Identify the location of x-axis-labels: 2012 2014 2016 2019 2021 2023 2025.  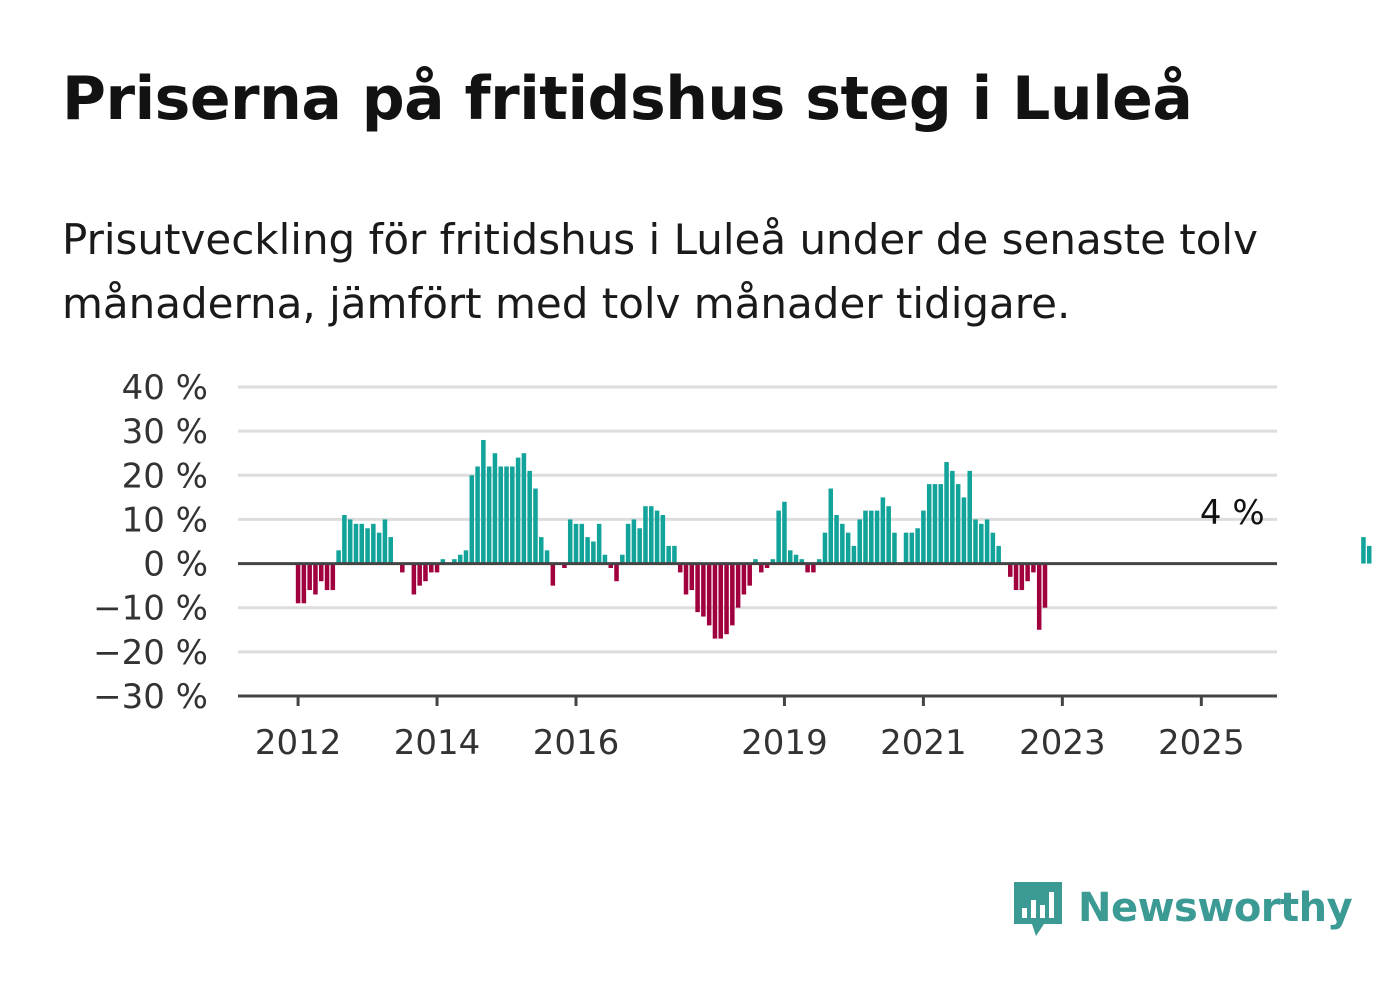
(750, 743).